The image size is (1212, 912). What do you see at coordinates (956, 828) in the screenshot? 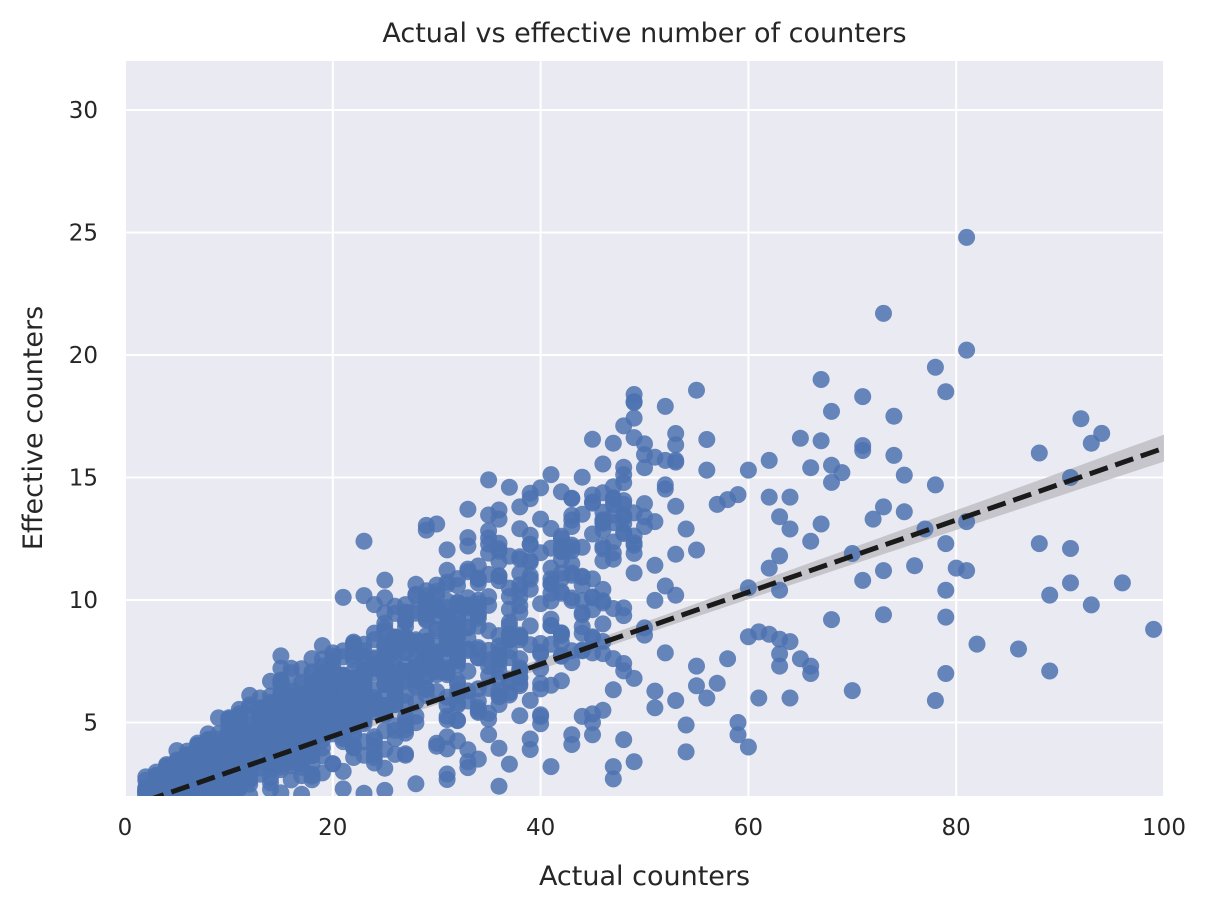
I see `x-tick-label: 80` at bounding box center [956, 828].